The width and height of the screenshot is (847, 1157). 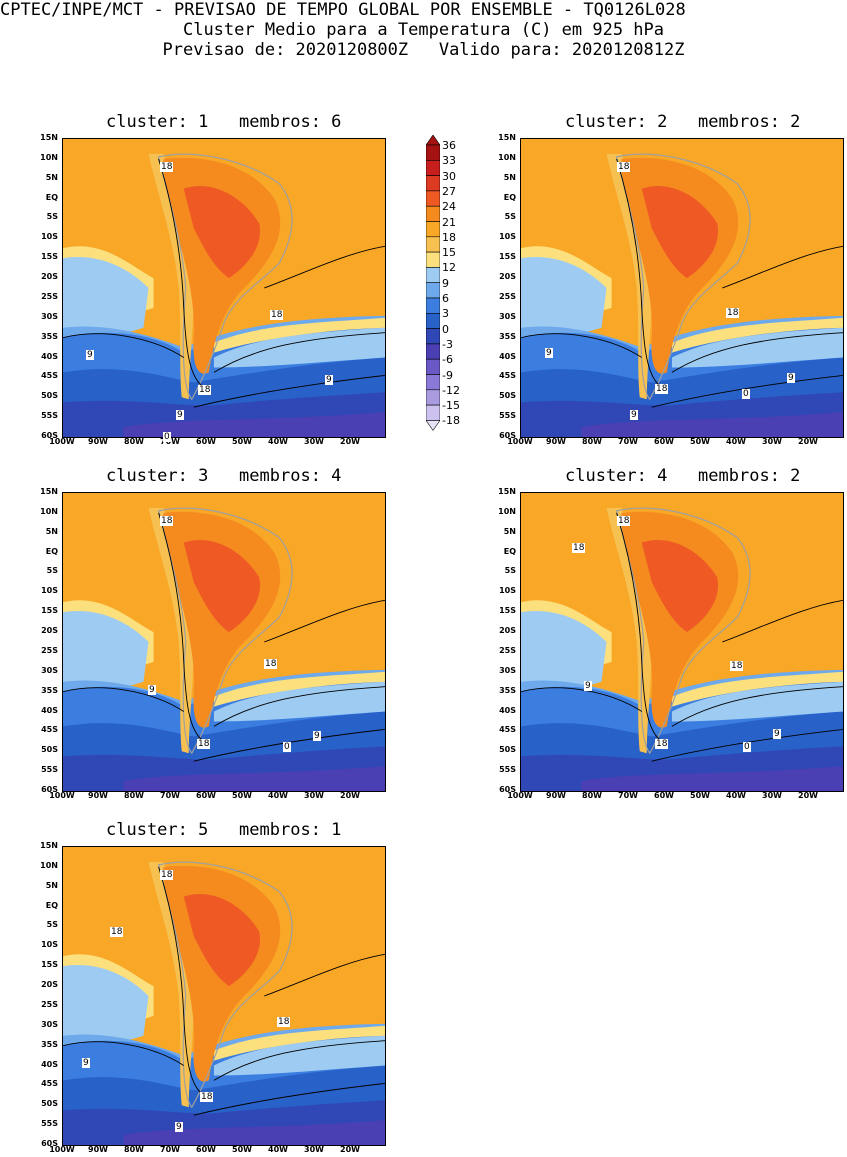 I want to click on lat-tick-label: 5S, so click(x=510, y=571).